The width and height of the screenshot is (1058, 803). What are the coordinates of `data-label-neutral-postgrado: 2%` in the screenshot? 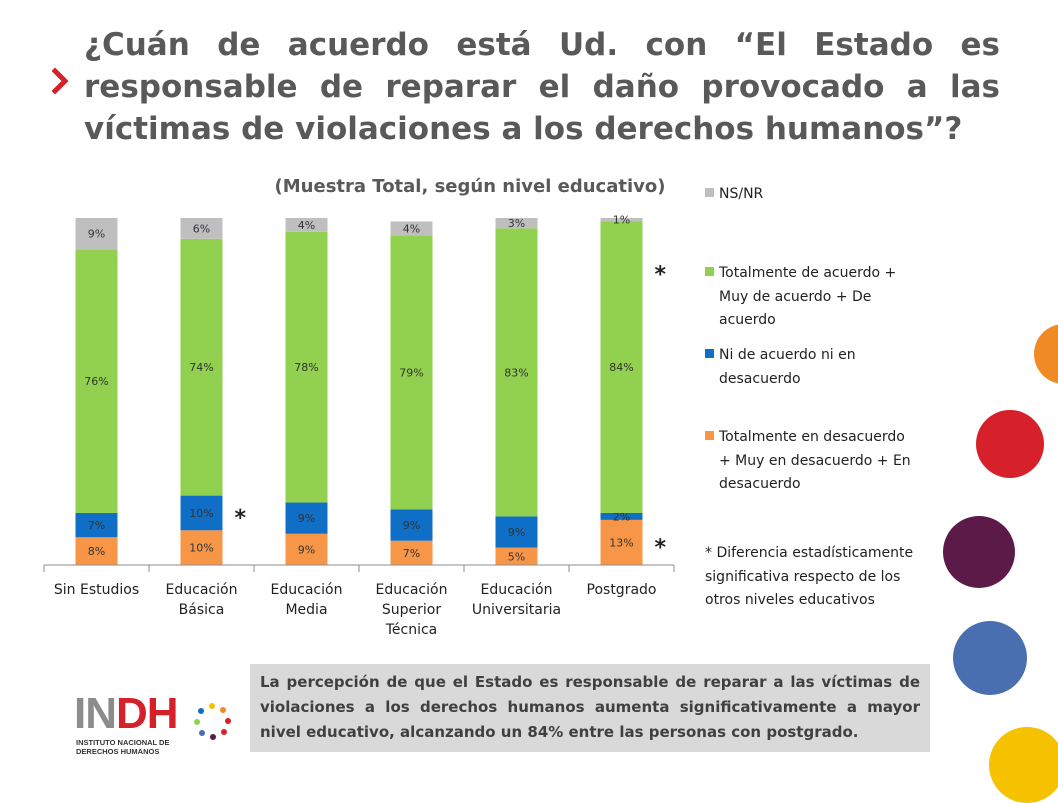 It's located at (621, 516).